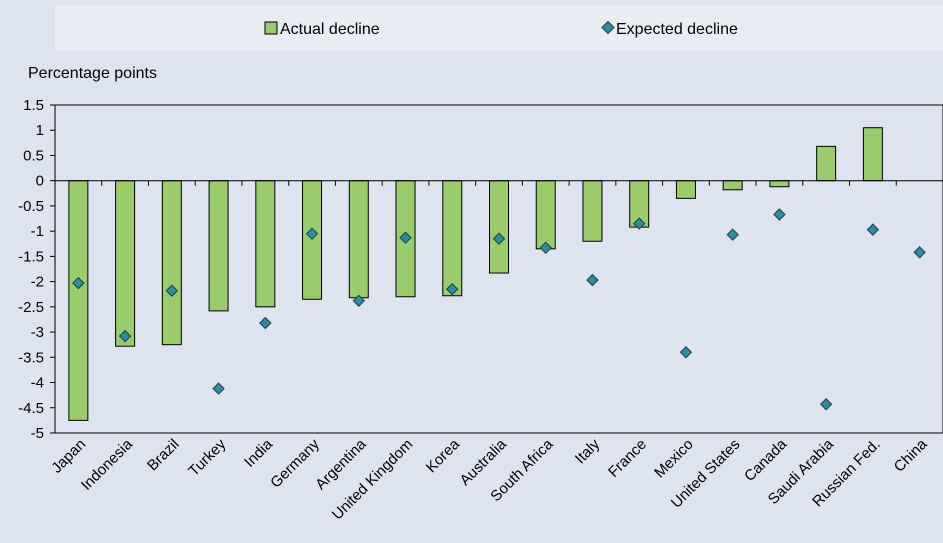  Describe the element at coordinates (592, 211) in the screenshot. I see `bar-italy` at that location.